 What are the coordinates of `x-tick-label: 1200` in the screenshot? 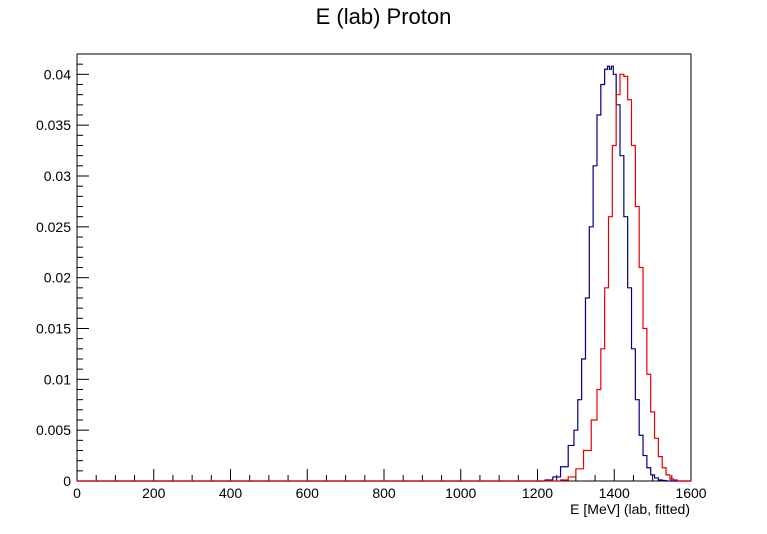 It's located at (537, 493).